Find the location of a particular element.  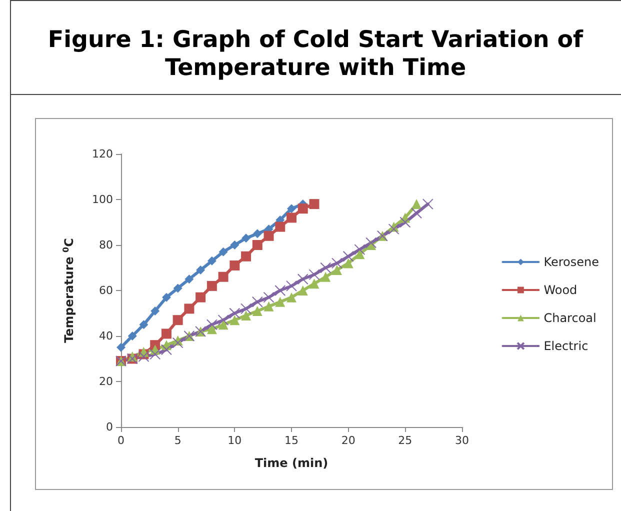

y-tick-label: 80 is located at coordinates (106, 245).